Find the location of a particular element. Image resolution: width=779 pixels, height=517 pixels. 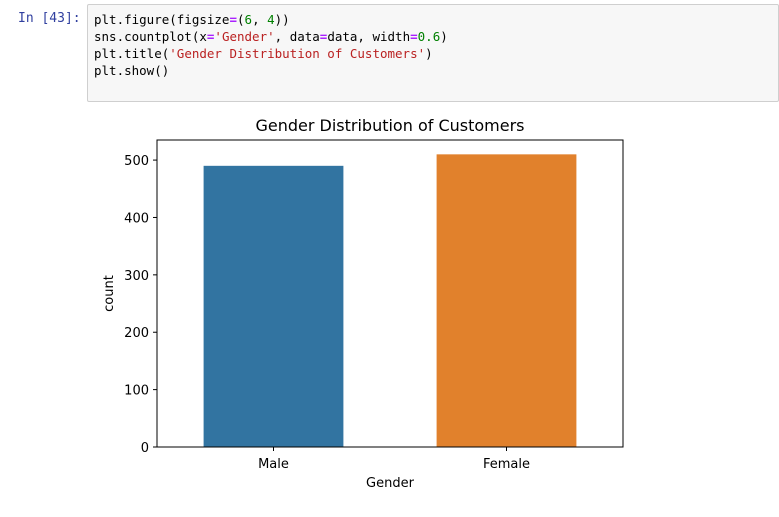

bar-male is located at coordinates (273, 306).